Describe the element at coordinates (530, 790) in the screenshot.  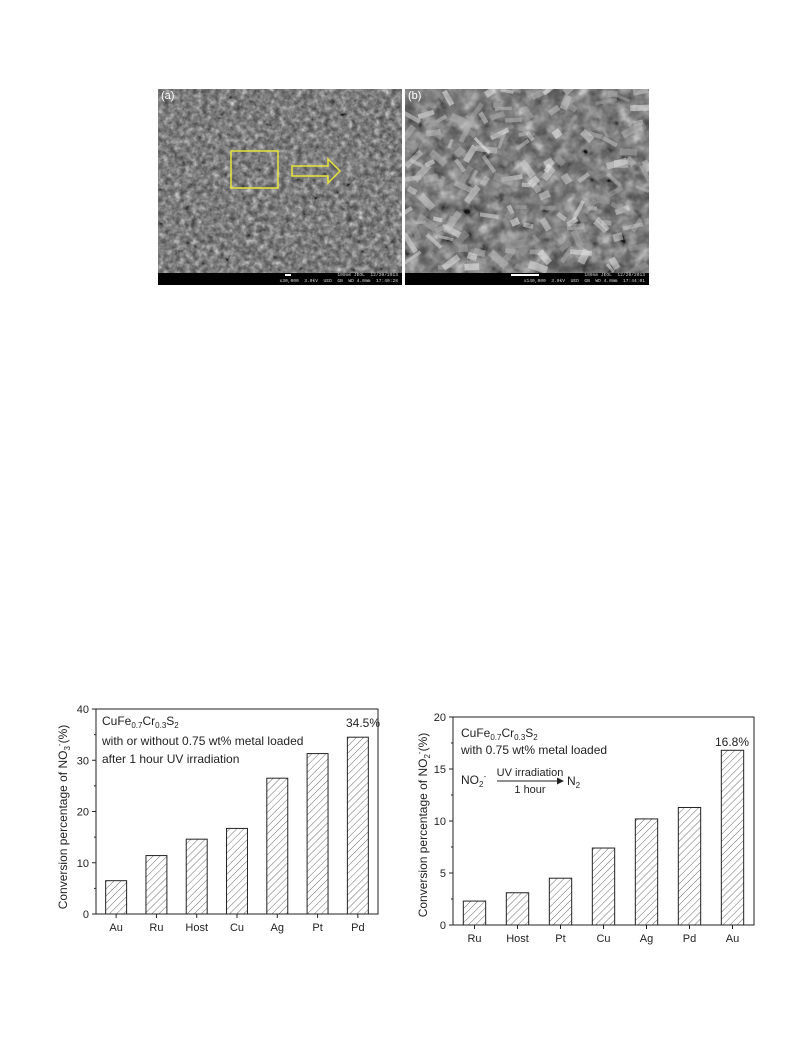
I see `reaction-below: 1 hour` at that location.